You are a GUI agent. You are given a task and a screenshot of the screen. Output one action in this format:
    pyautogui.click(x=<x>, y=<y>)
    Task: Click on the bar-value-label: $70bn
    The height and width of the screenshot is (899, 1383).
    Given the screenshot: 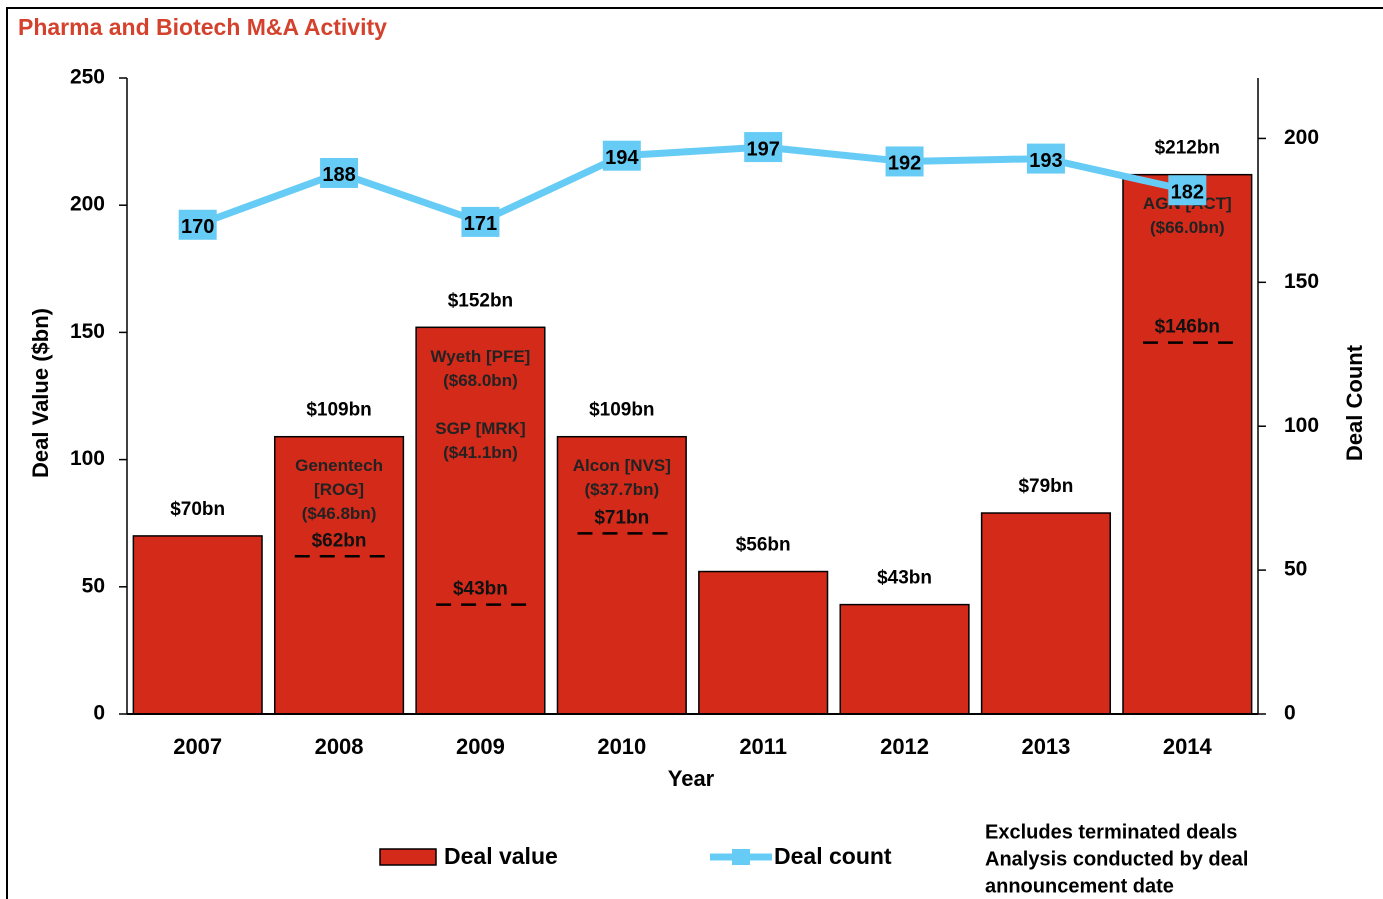 What is the action you would take?
    pyautogui.click(x=197, y=509)
    